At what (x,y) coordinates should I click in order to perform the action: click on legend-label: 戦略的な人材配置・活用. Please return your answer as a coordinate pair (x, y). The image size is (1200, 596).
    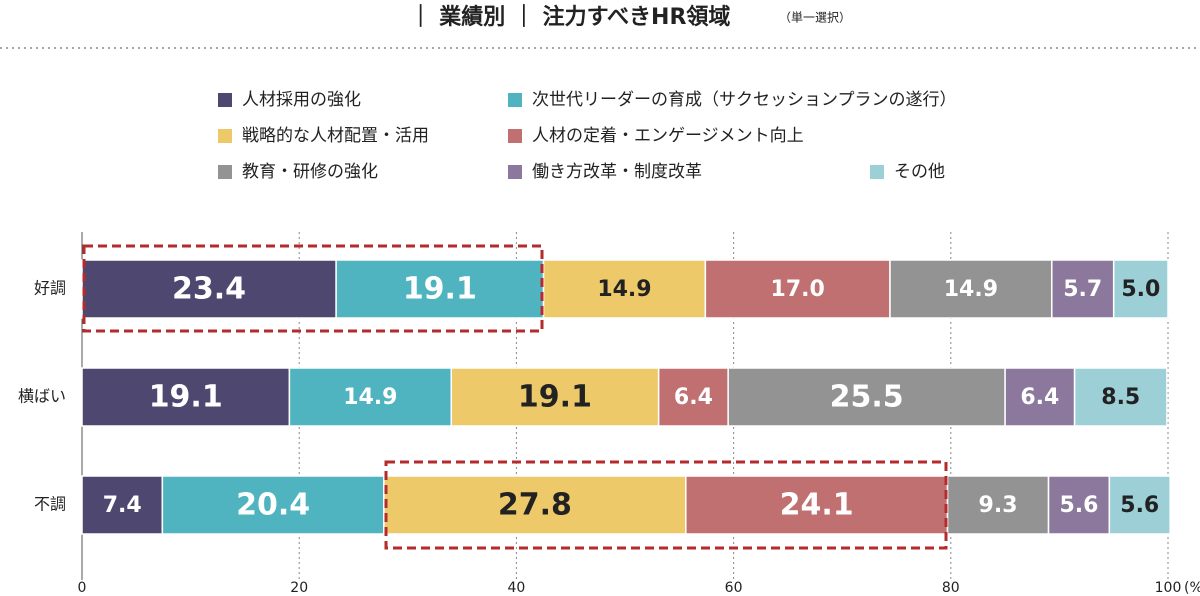
    Looking at the image, I should click on (335, 136).